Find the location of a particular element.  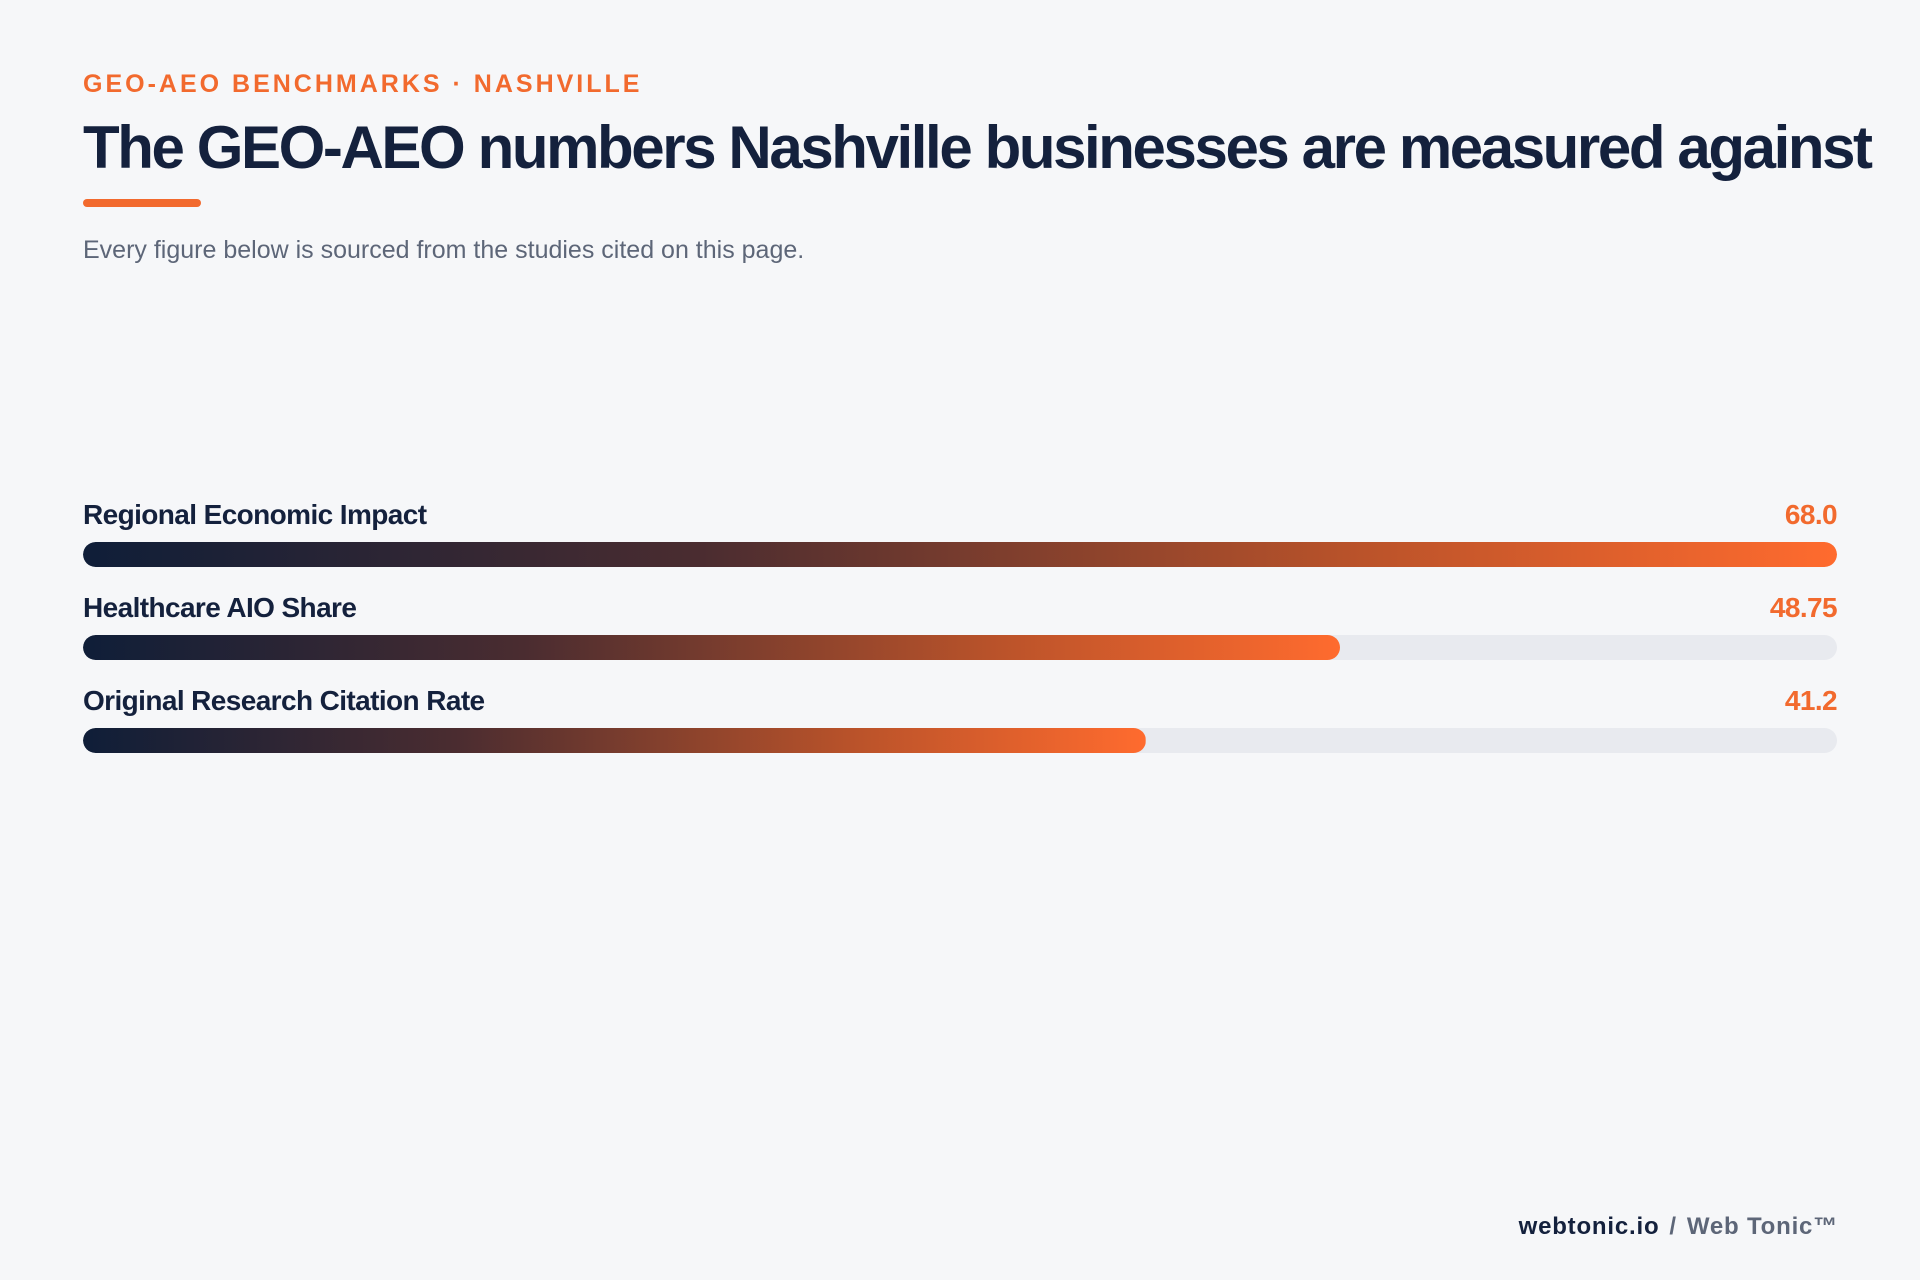

bar-row: Regional Economic Impact 68.0 is located at coordinates (960, 544).